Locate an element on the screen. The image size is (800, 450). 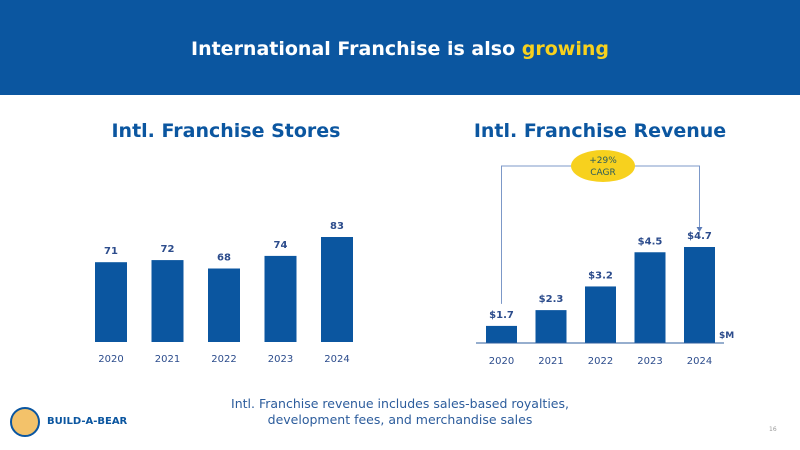
slide-title: International Franchise is also growing is located at coordinates (400, 49).